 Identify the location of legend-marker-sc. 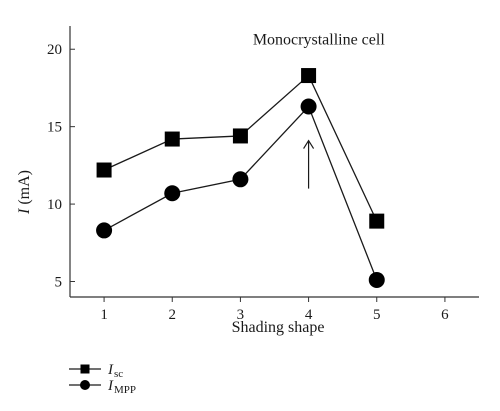
(85, 369).